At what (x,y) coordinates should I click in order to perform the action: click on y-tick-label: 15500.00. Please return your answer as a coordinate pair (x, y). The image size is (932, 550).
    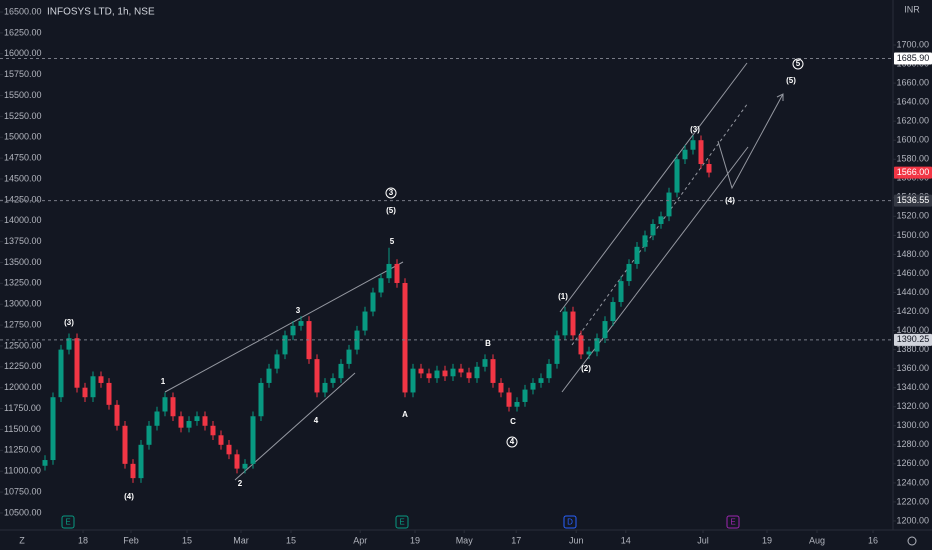
    Looking at the image, I should click on (23, 95).